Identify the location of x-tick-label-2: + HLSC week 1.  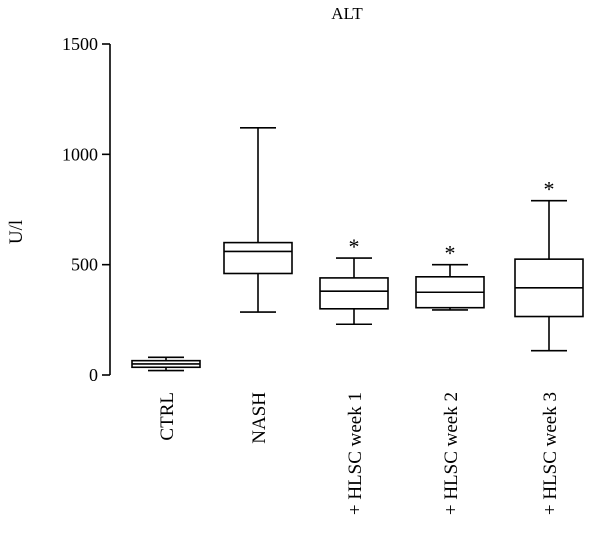
(355, 453).